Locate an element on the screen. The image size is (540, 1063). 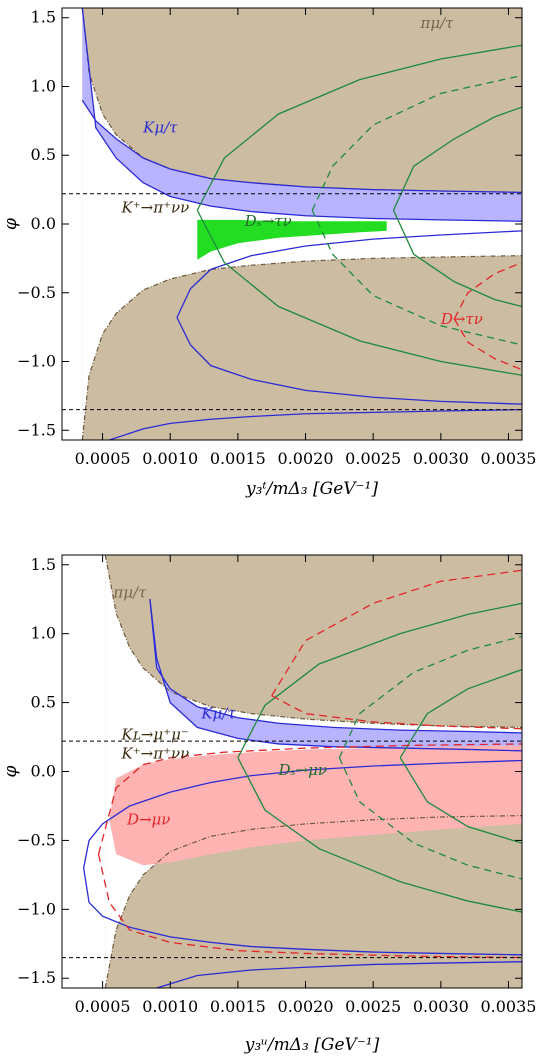
x-axis-label: y₃ᵘ/mΔ₃ [GeV⁻¹] is located at coordinates (312, 1045).